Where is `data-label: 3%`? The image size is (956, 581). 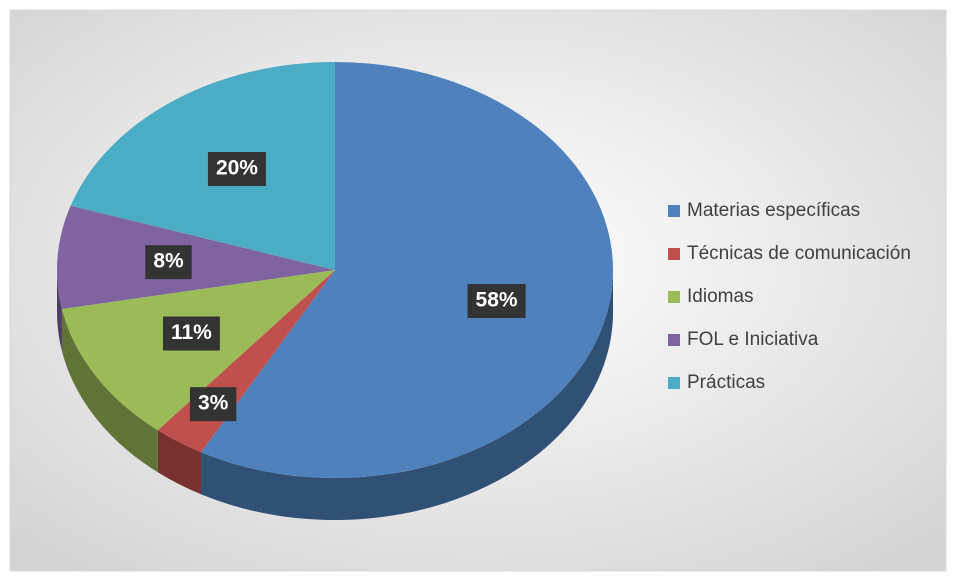
data-label: 3% is located at coordinates (213, 403).